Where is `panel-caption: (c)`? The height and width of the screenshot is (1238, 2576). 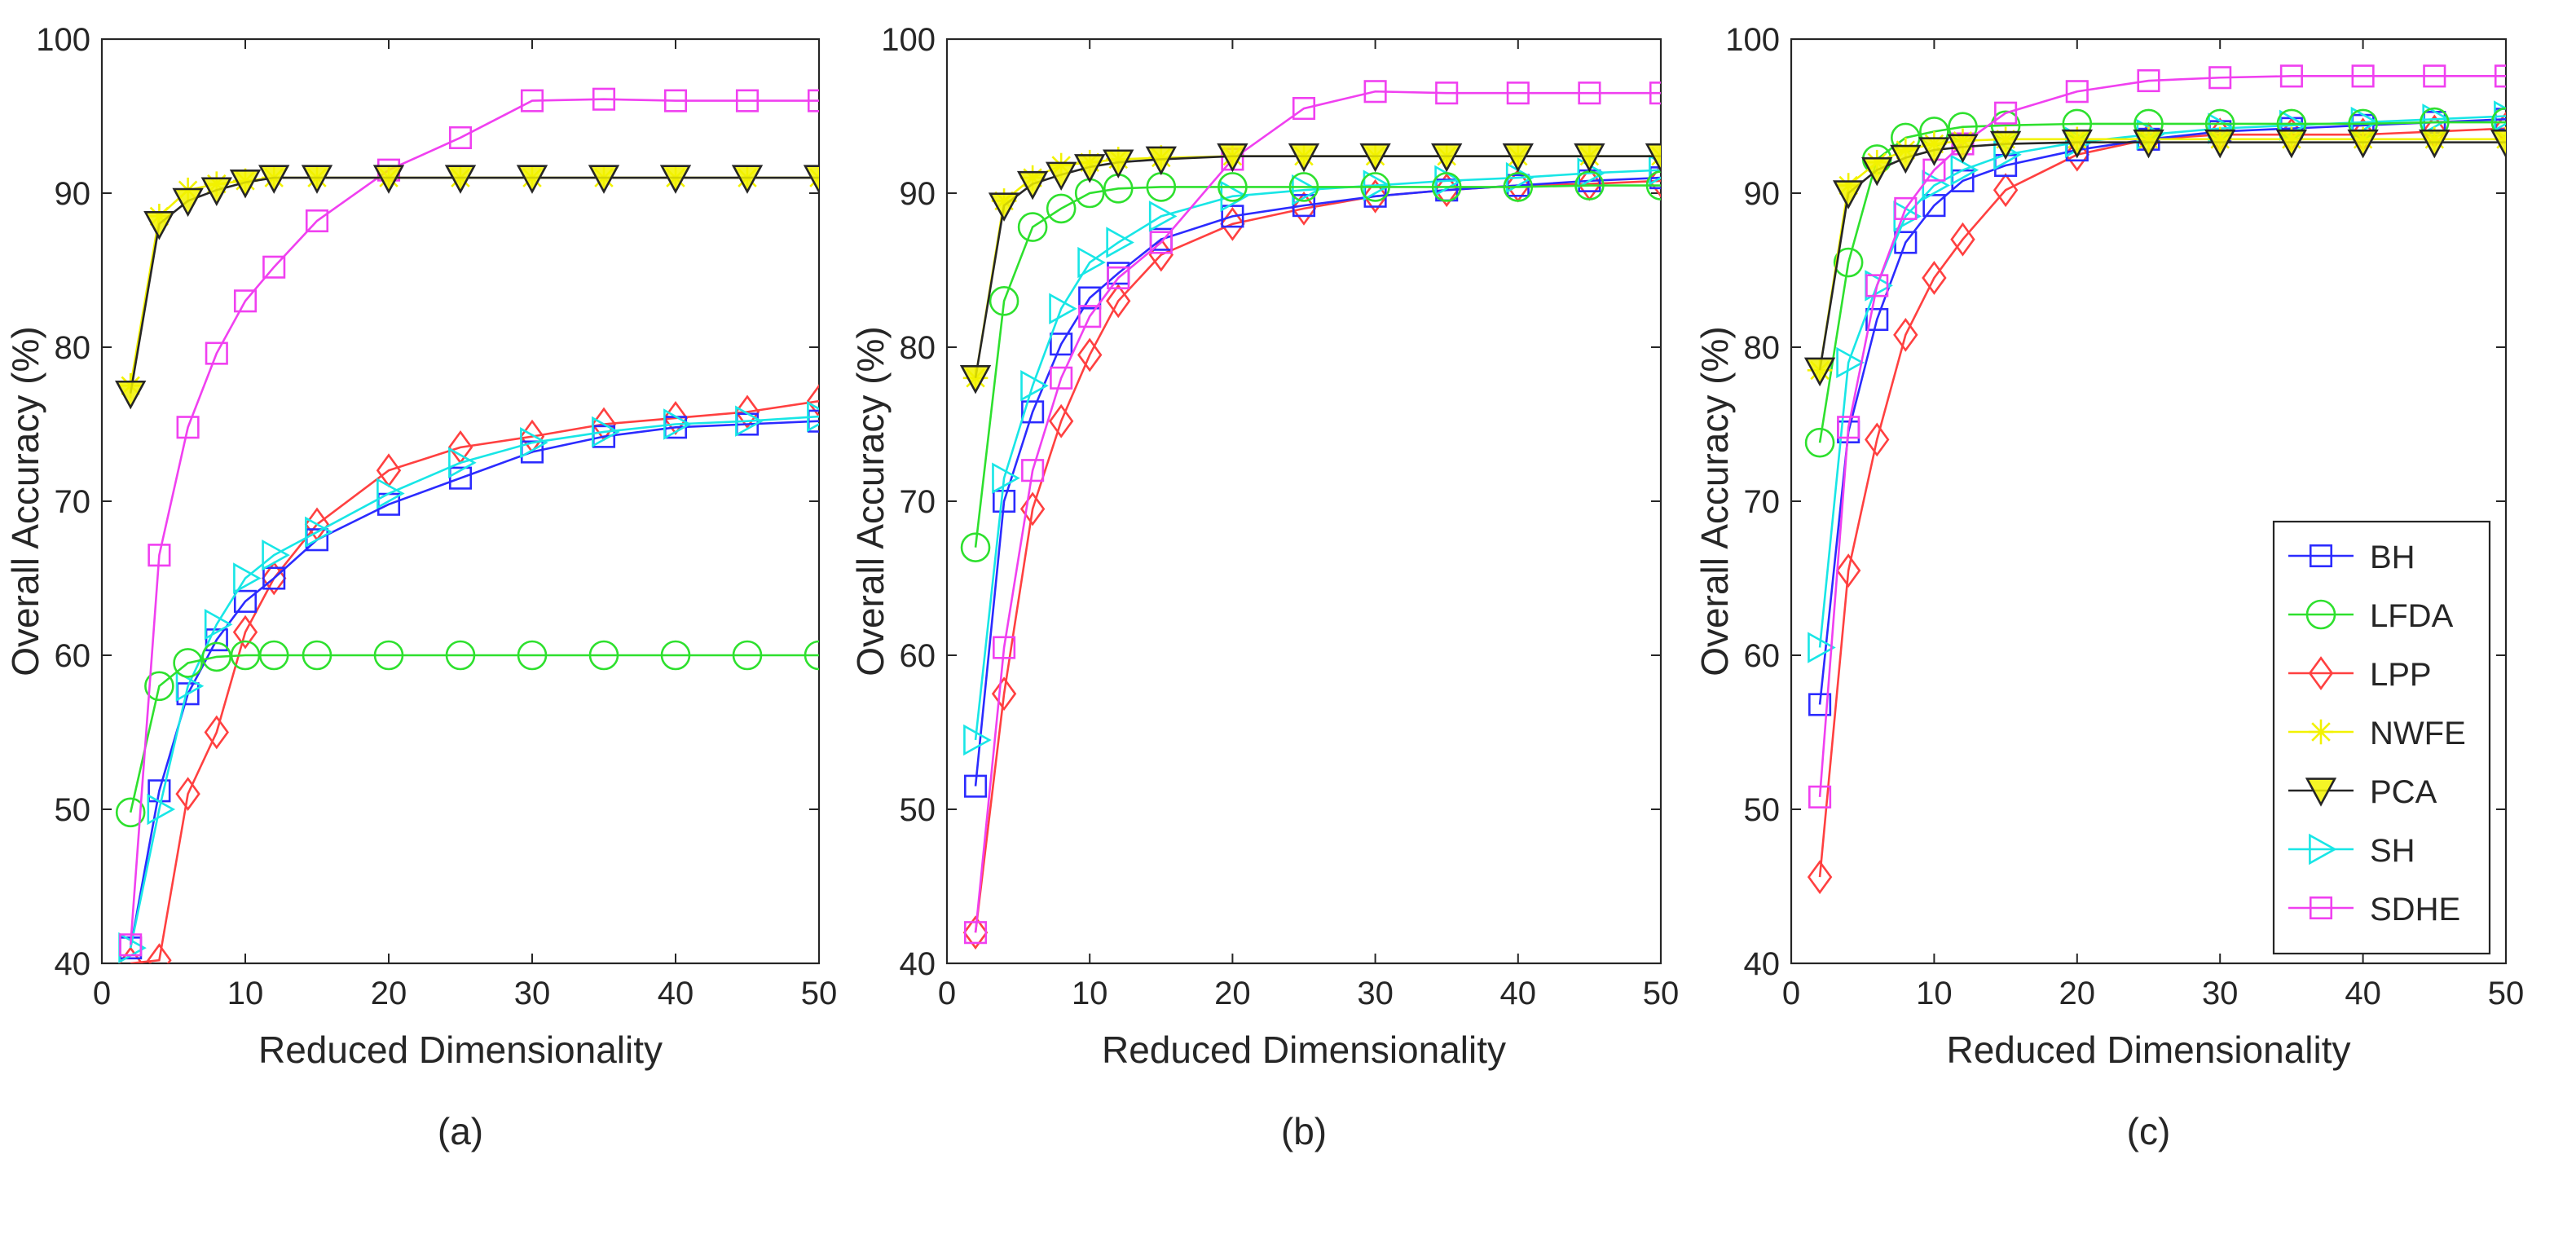
panel-caption: (c) is located at coordinates (2149, 1131).